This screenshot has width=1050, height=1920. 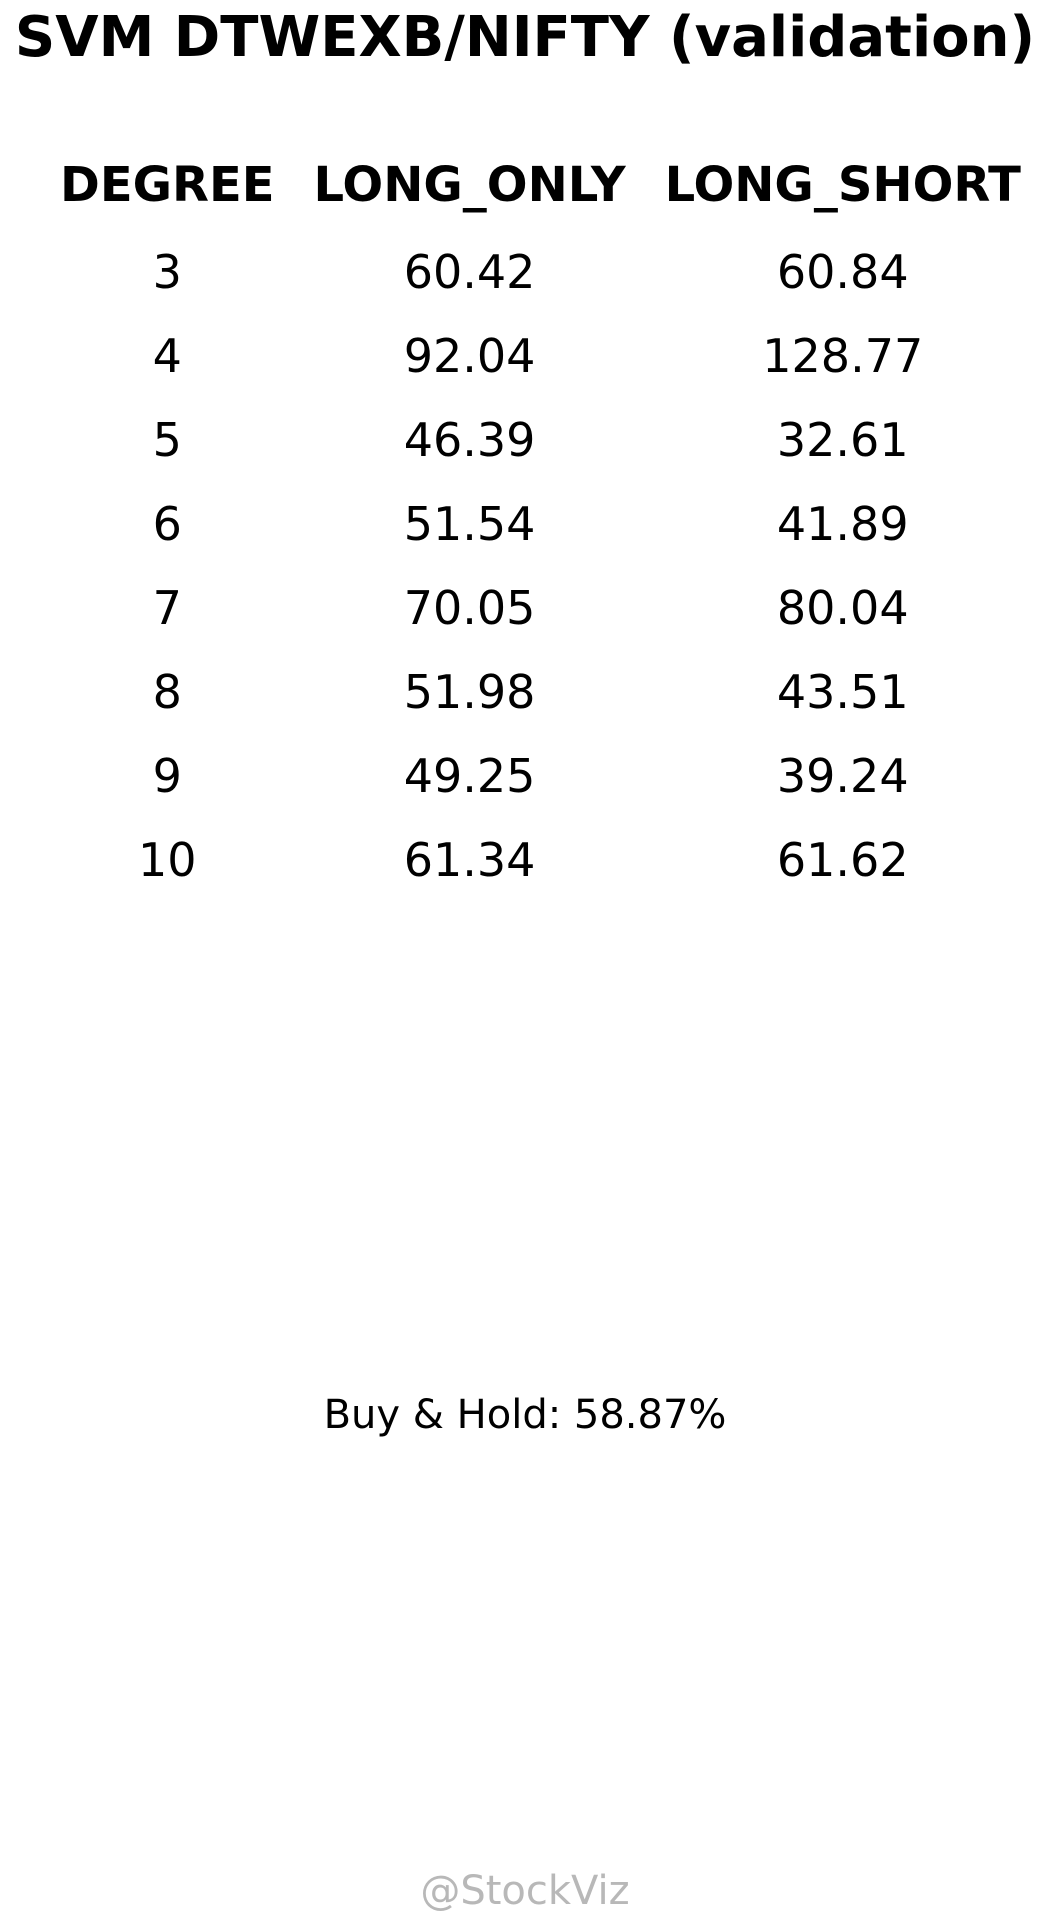 What do you see at coordinates (540, 356) in the screenshot?
I see `table-row: 4 92.04 128.77` at bounding box center [540, 356].